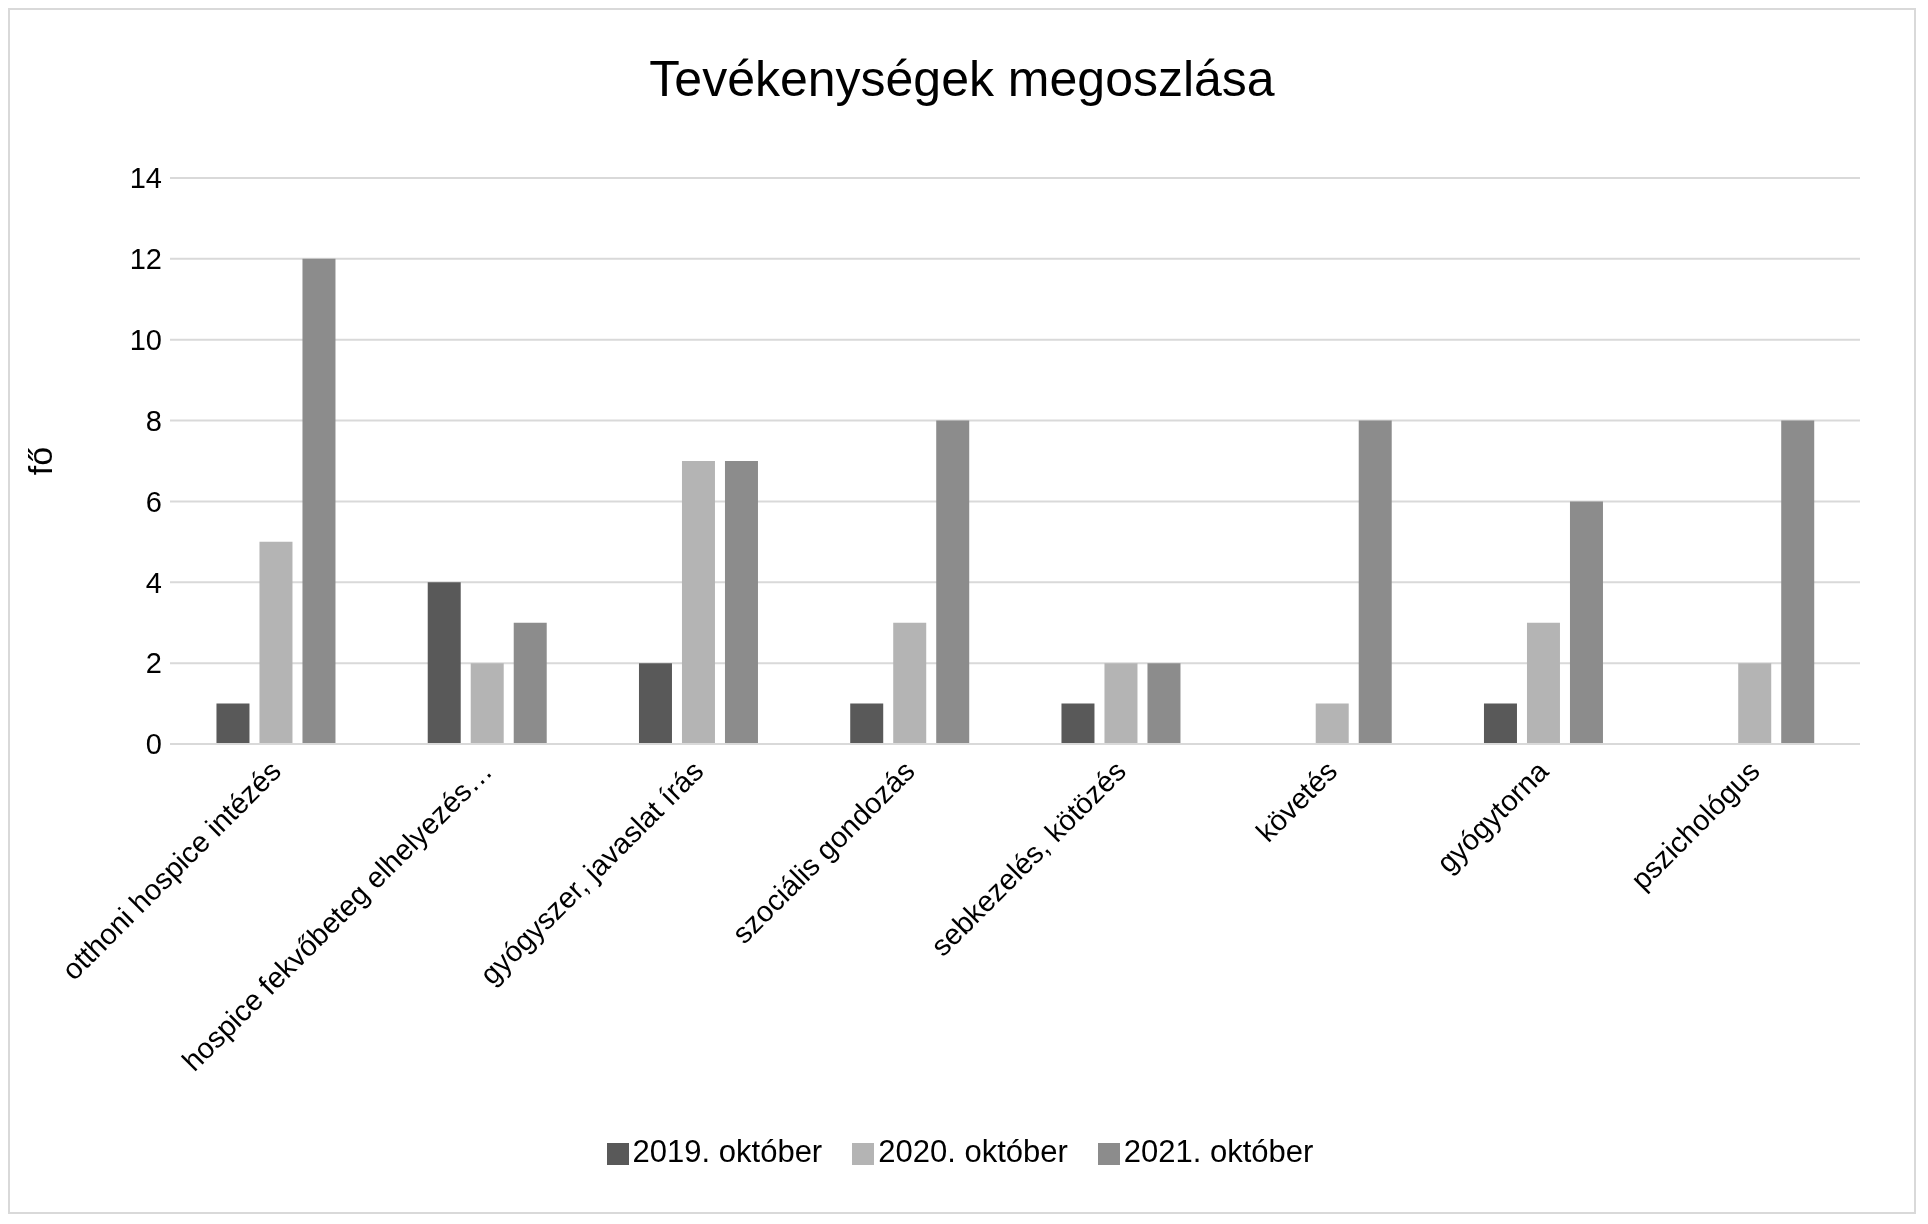 The height and width of the screenshot is (1224, 1928). I want to click on legend-label: 2020. október, so click(973, 1151).